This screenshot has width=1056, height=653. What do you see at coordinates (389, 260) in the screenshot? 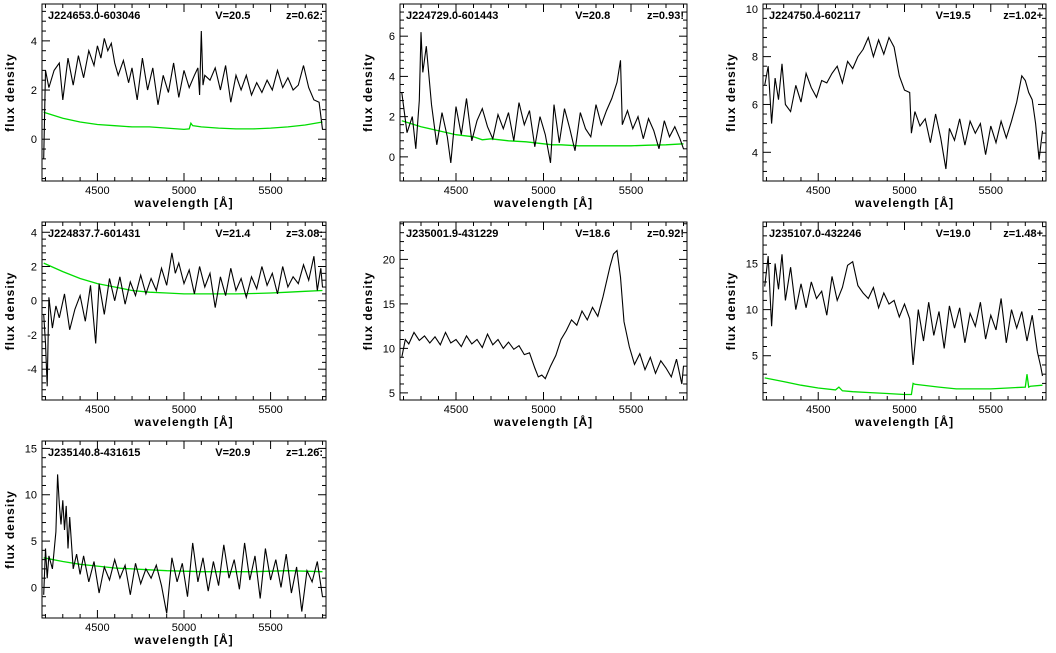
I see `y-tick-label: 20` at bounding box center [389, 260].